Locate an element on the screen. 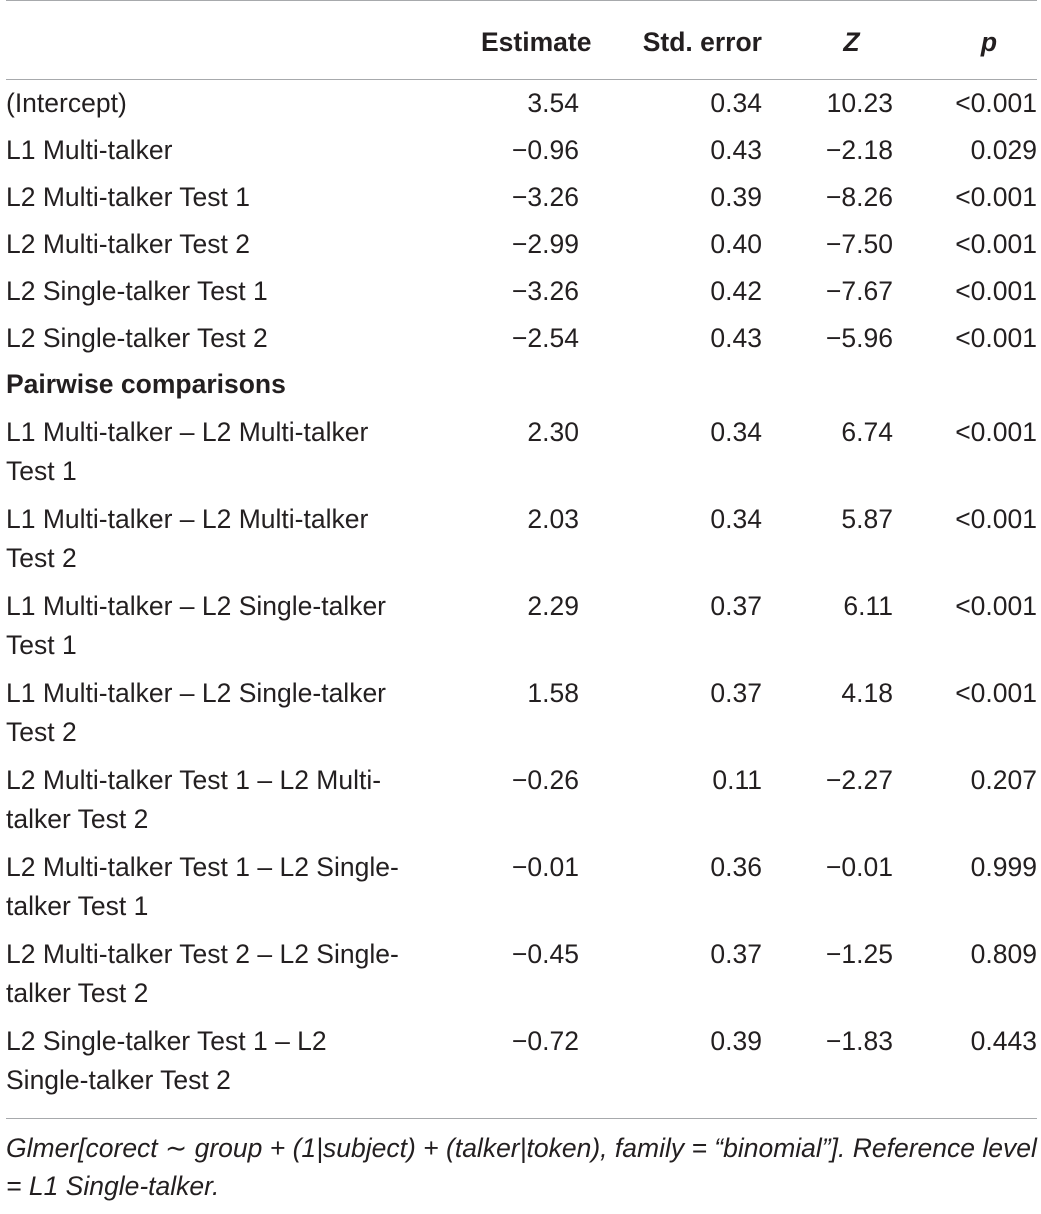 The height and width of the screenshot is (1214, 1041). row-label: (Intercept) is located at coordinates (66, 103).